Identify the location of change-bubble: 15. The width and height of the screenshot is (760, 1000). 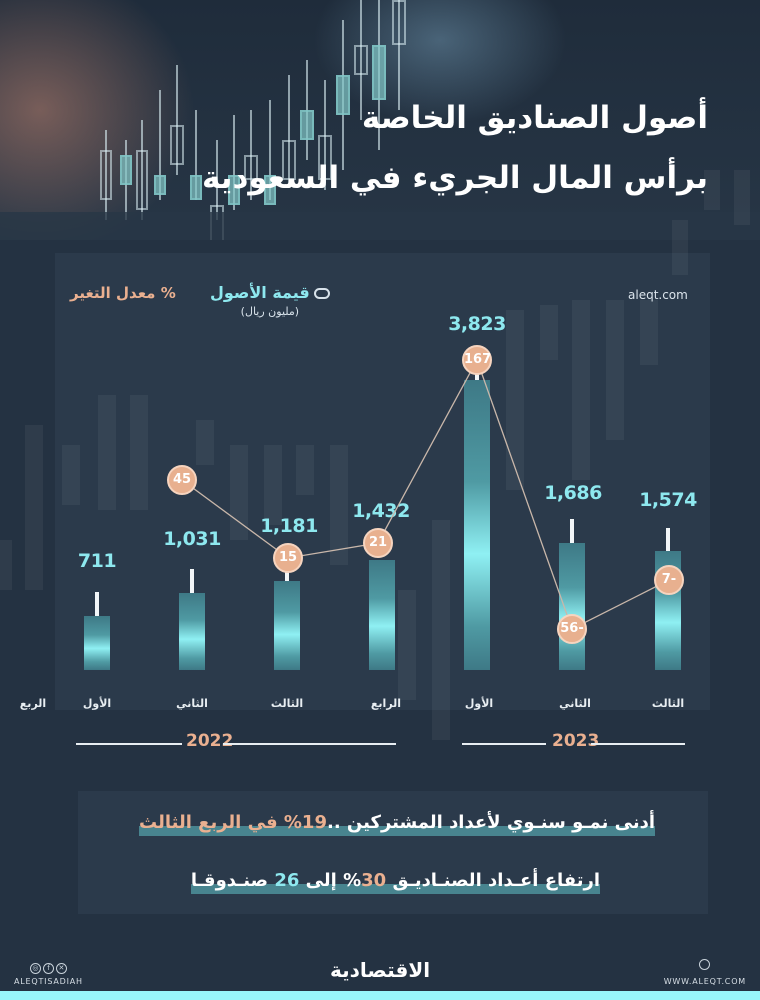
(288, 558).